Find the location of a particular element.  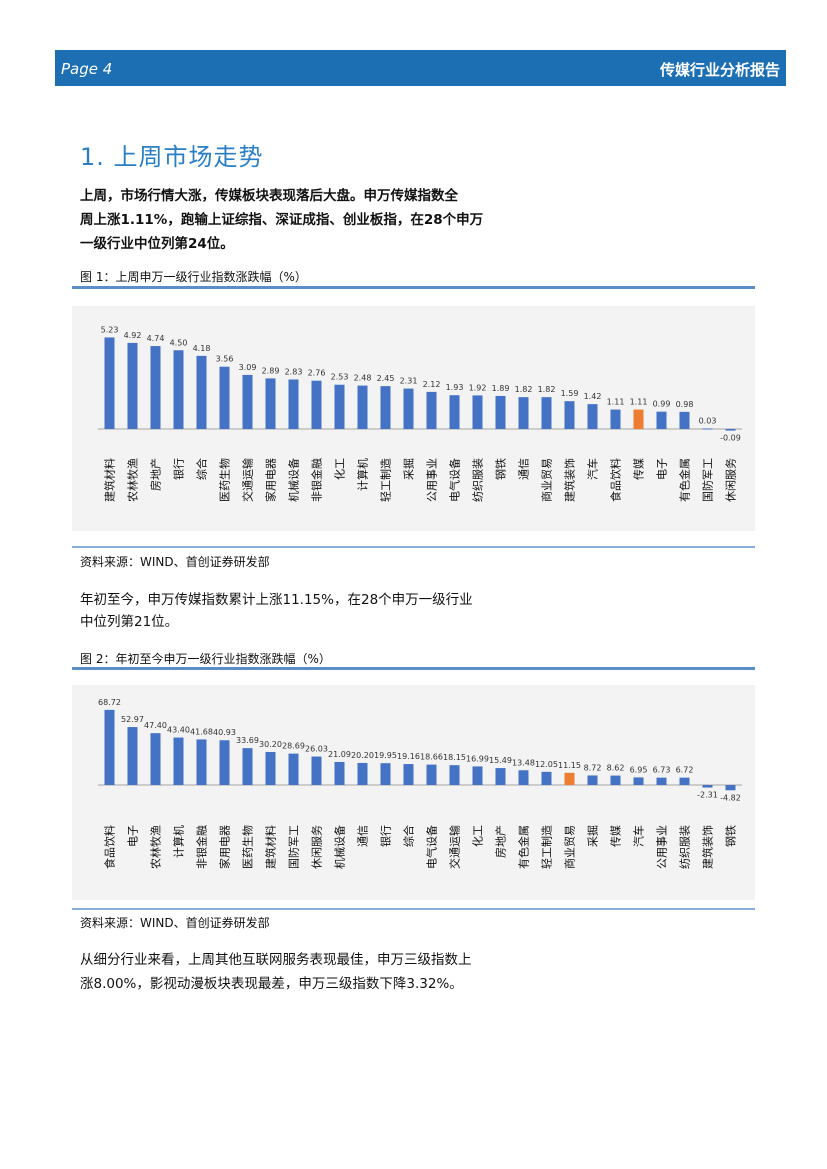

category-label-9: 休闲服务 is located at coordinates (317, 847).